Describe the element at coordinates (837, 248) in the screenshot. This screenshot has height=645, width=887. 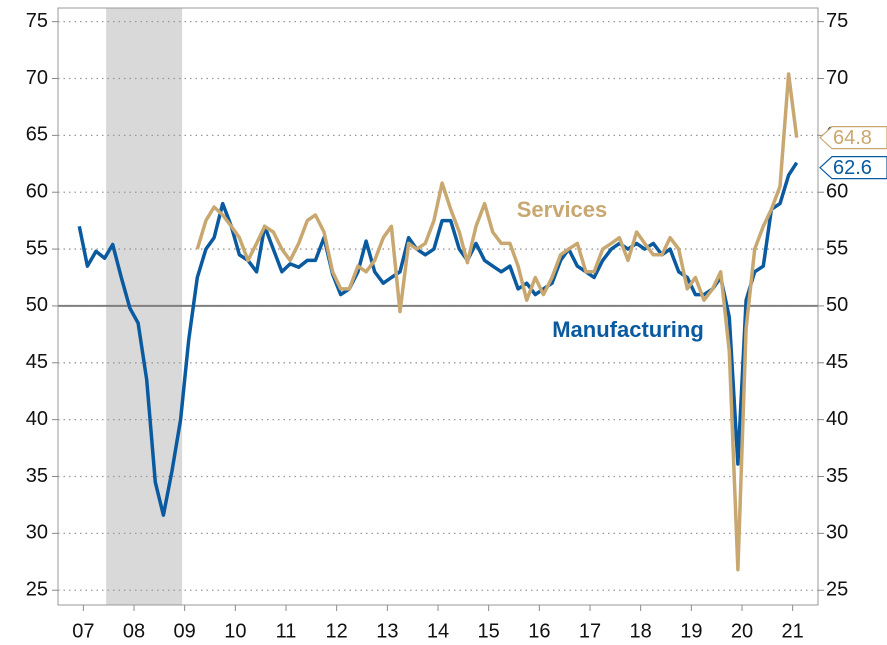
I see `y2-tick-label: 55` at that location.